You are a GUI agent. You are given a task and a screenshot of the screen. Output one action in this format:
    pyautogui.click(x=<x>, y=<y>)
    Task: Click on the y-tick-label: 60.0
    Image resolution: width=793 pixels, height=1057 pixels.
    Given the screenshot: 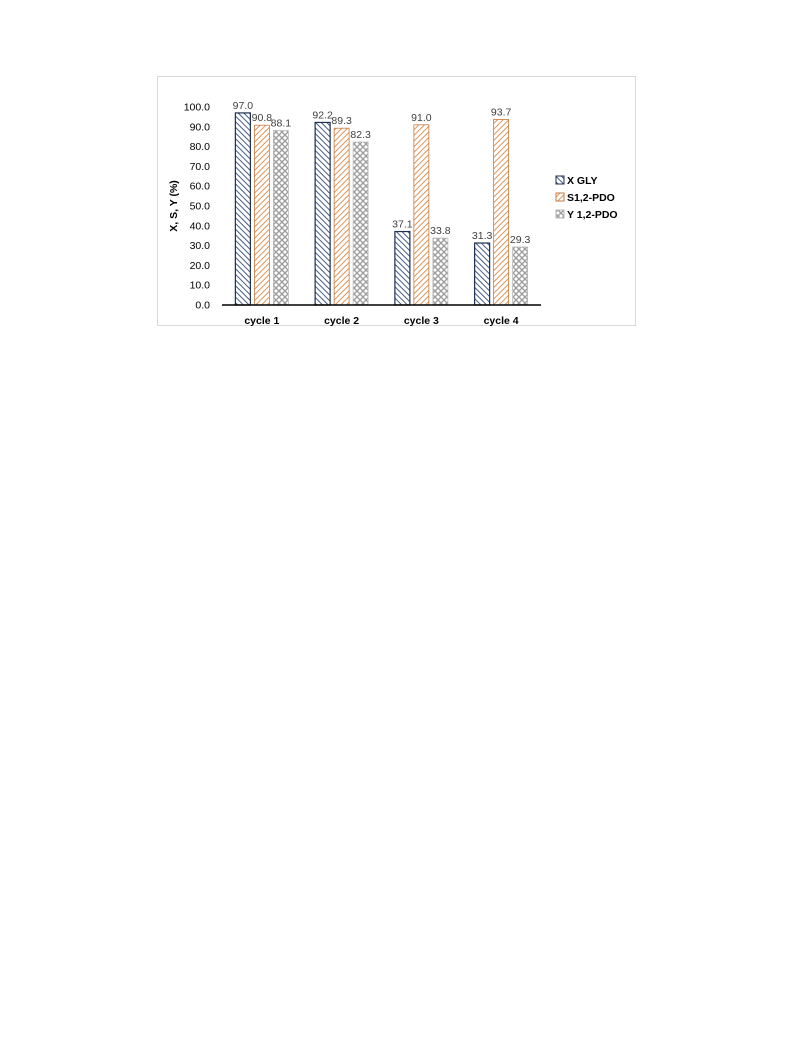 What is the action you would take?
    pyautogui.click(x=200, y=187)
    